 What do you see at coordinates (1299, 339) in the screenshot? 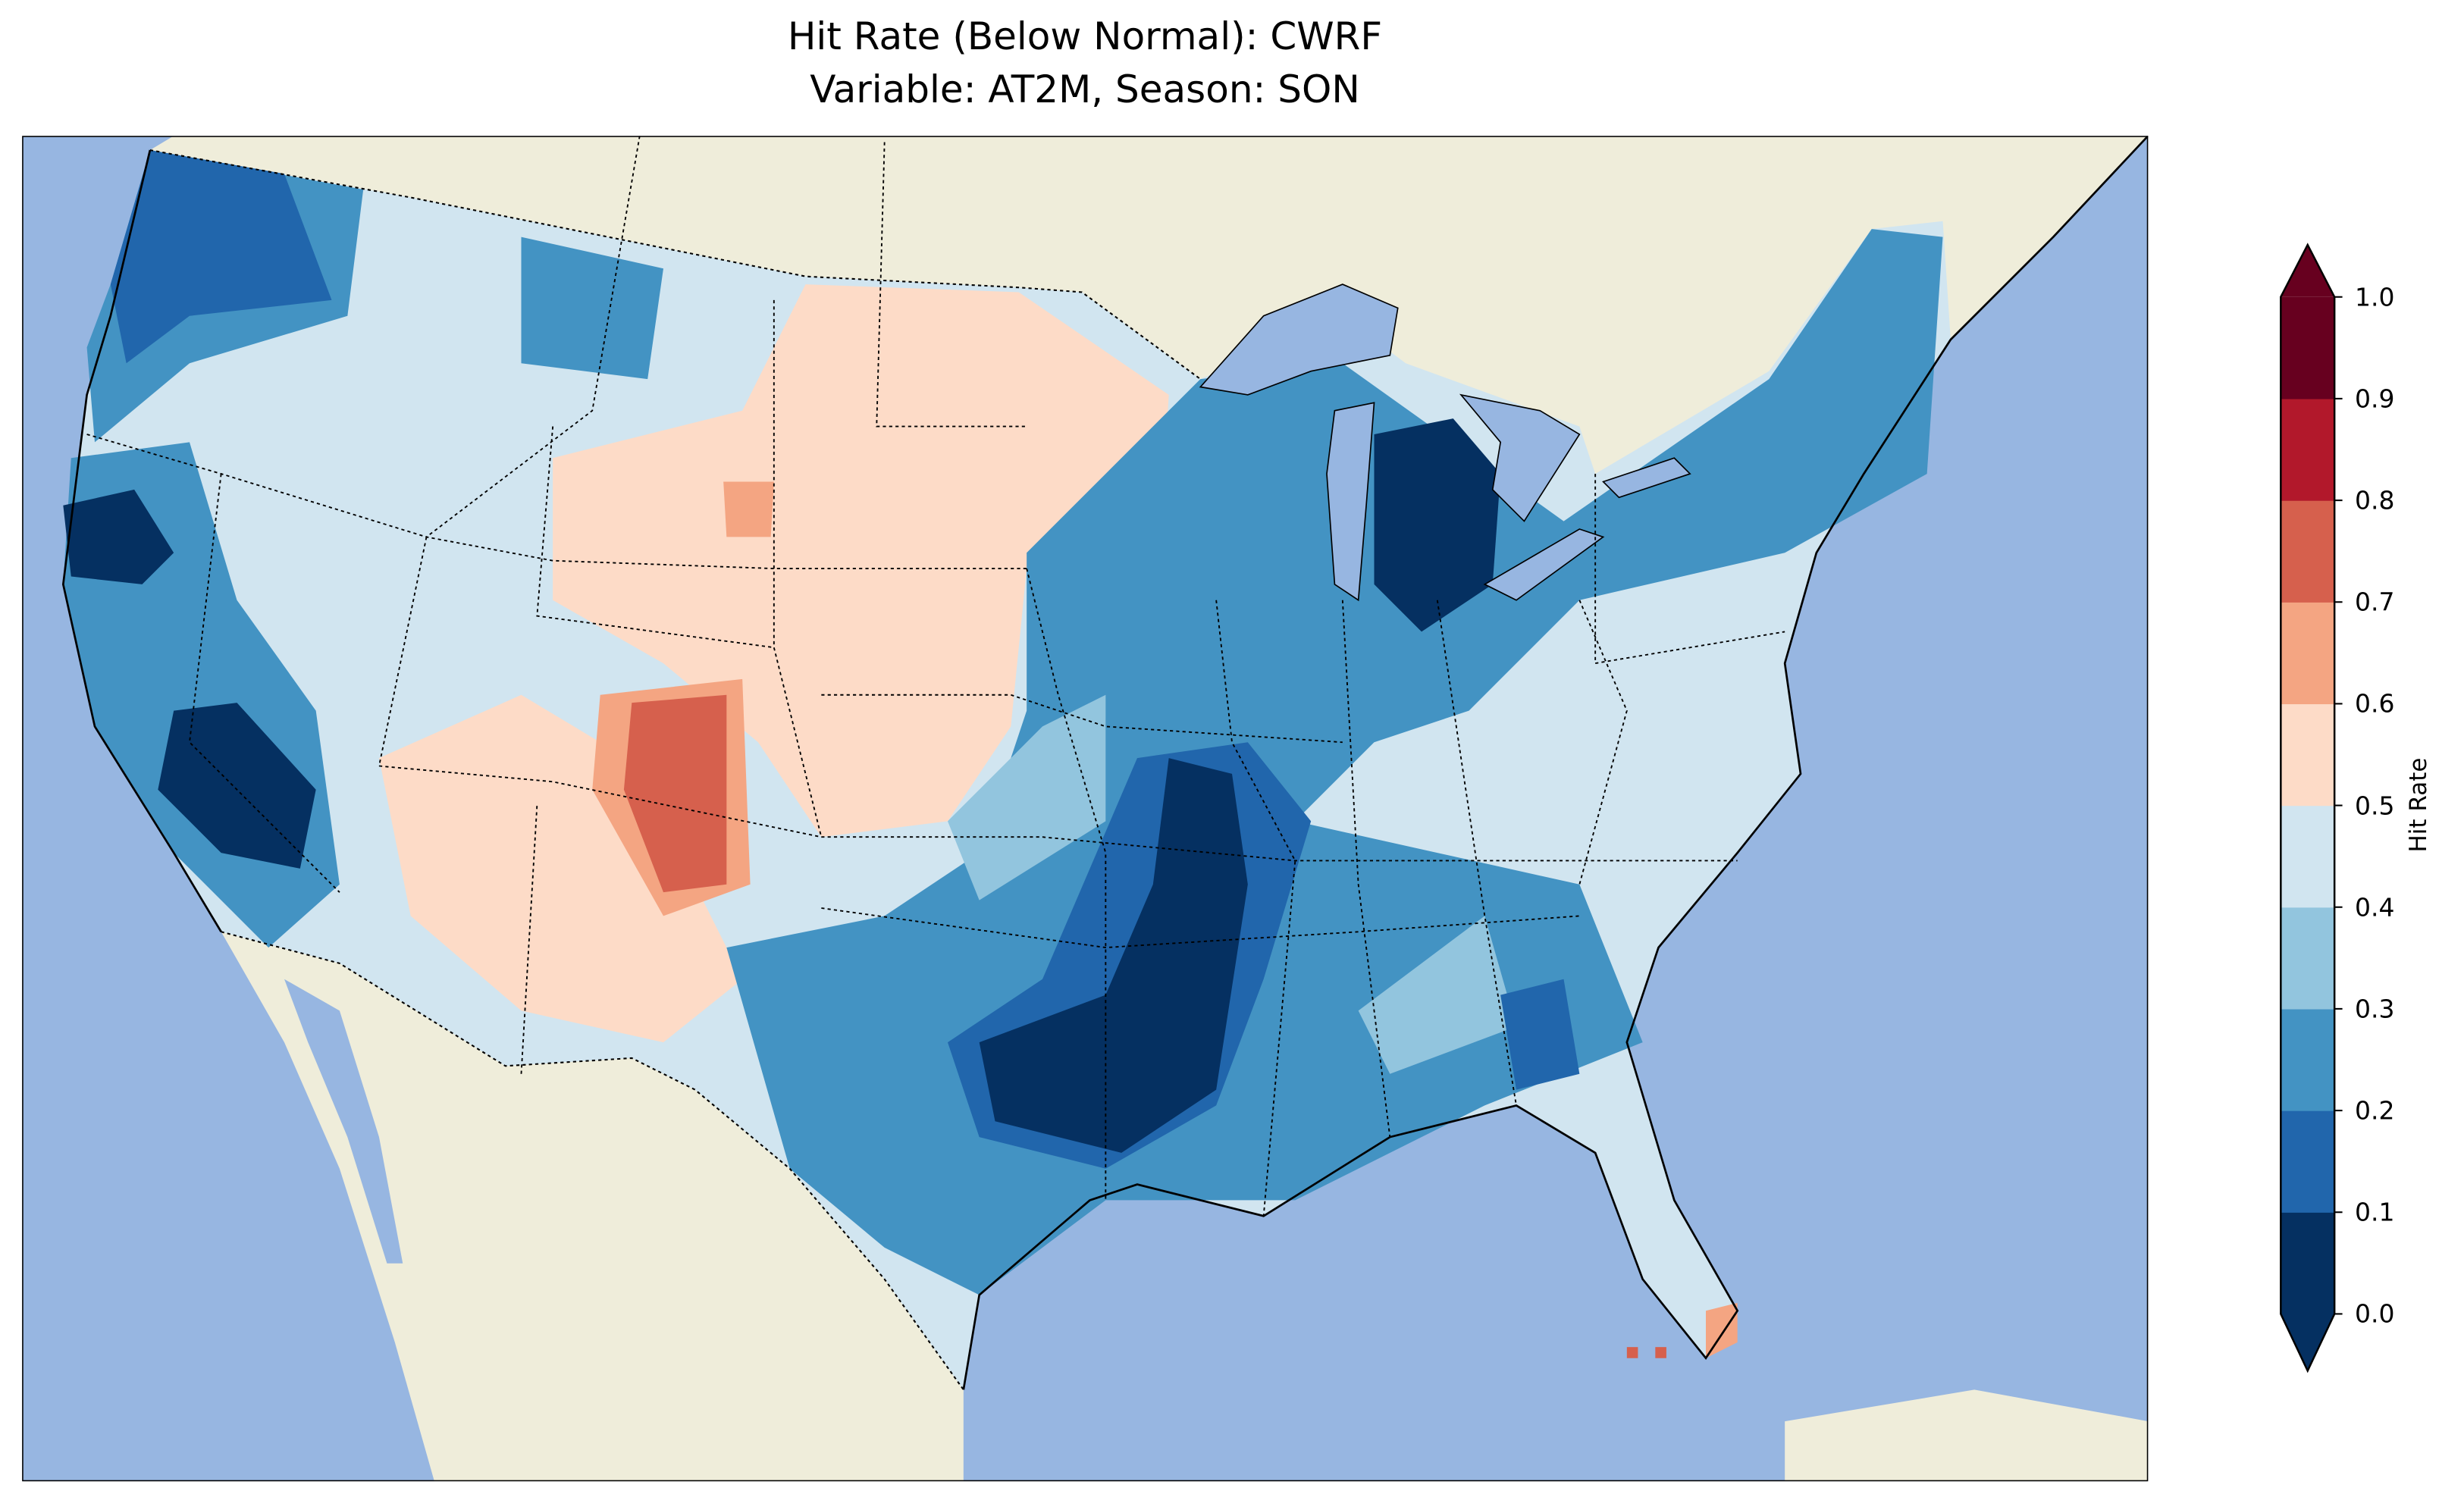
I see `lake-superior` at bounding box center [1299, 339].